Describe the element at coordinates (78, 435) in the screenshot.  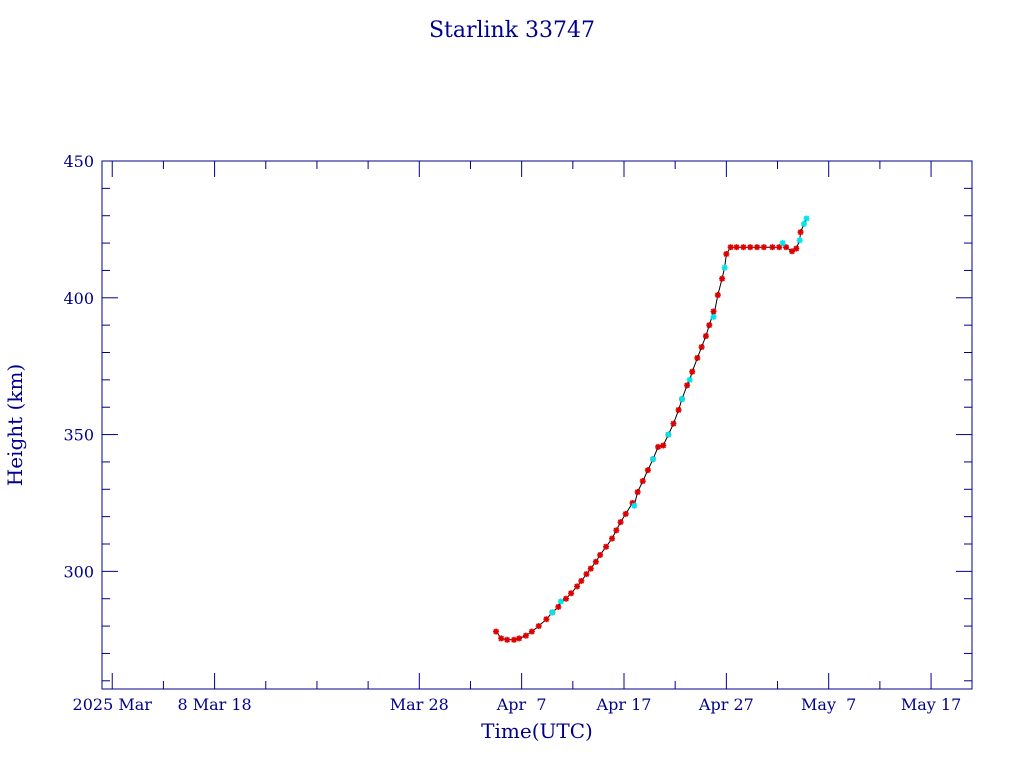
I see `y-tick-label: 350` at that location.